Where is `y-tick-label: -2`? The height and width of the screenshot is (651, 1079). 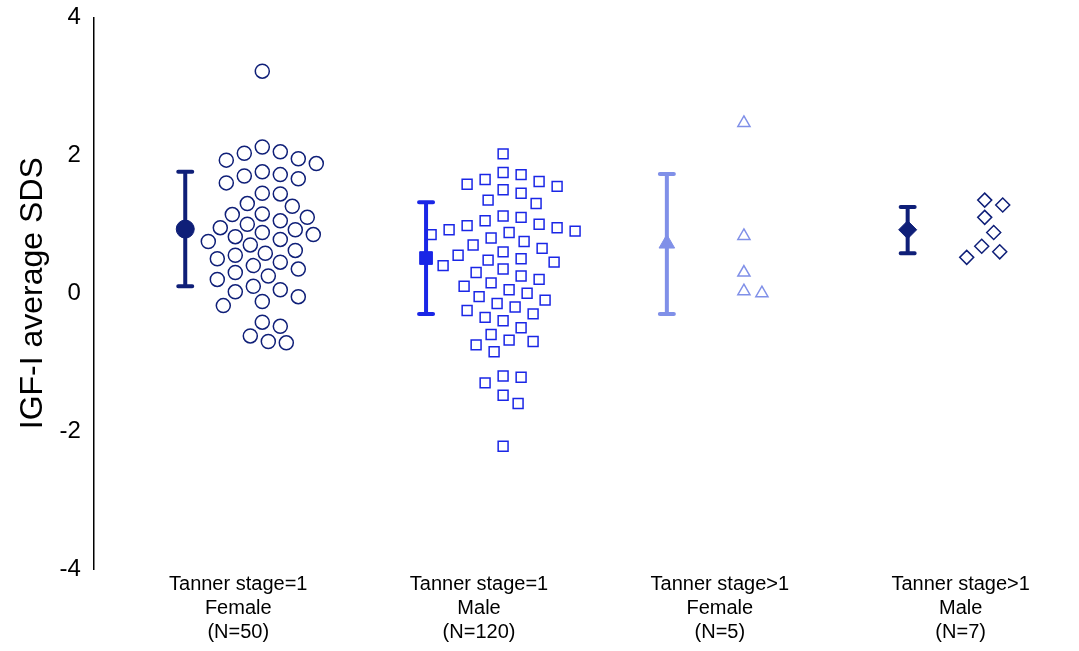
y-tick-label: -2 is located at coordinates (70, 429).